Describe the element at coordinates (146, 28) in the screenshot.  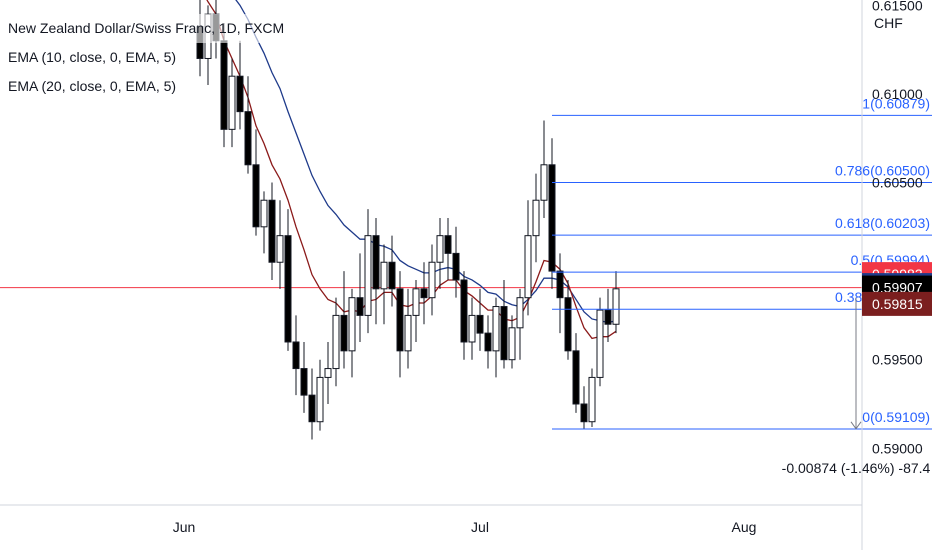
I see `legend-title: New Zealand Dollar/Swiss Franc, 1D, FXCM` at that location.